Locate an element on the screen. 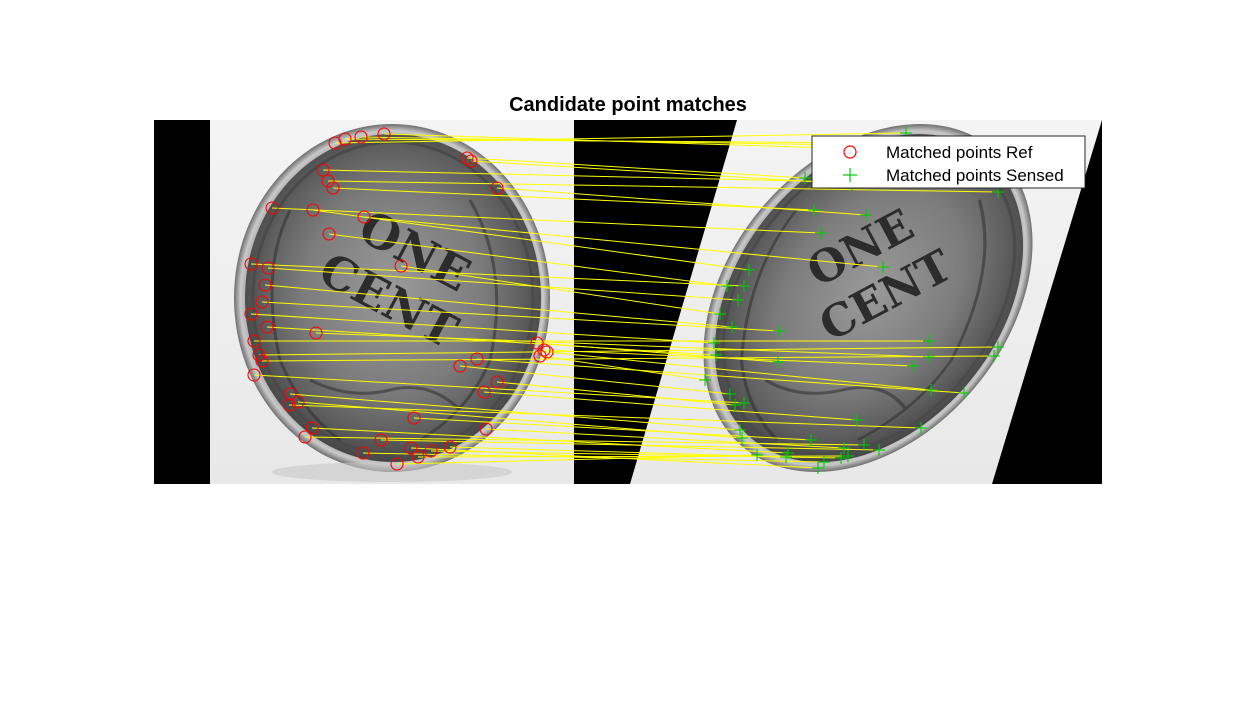  circle-icon is located at coordinates (850, 152).